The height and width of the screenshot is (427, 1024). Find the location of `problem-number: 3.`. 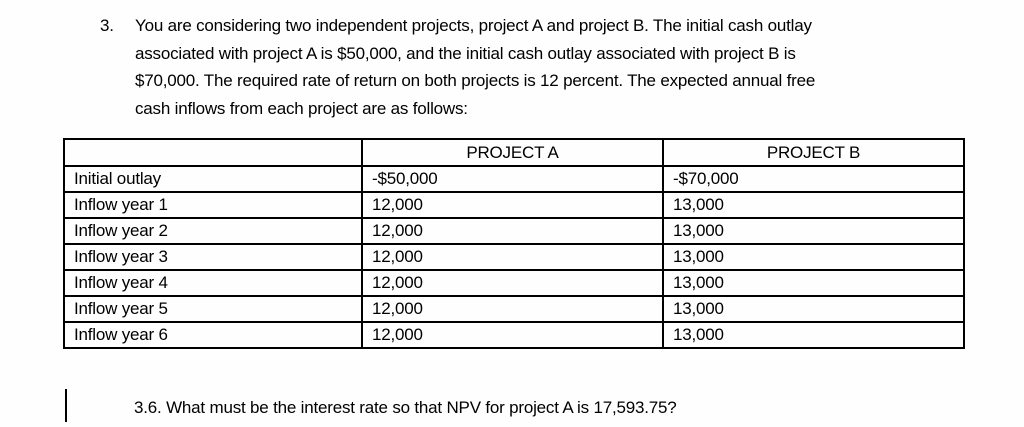

problem-number: 3. is located at coordinates (107, 25).